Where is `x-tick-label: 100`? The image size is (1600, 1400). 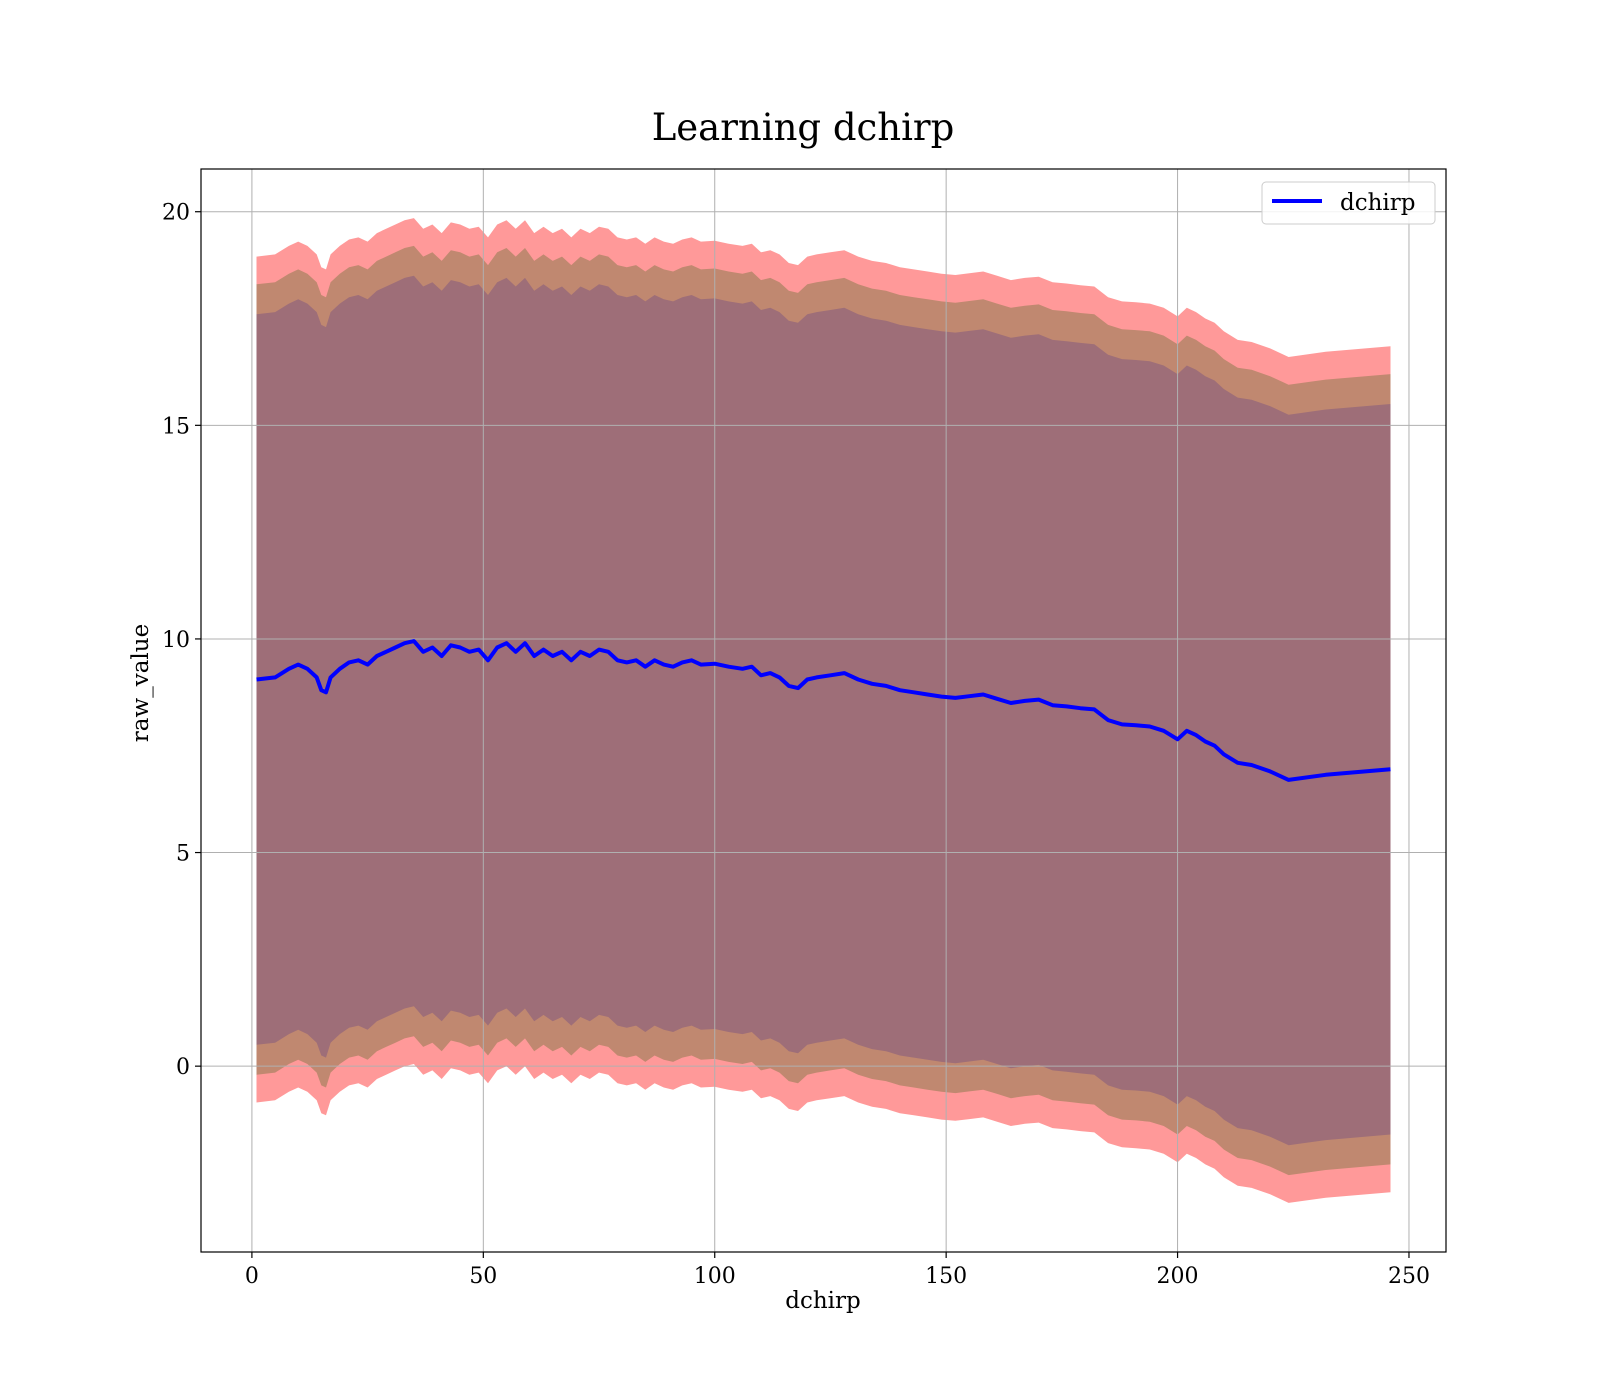 x-tick-label: 100 is located at coordinates (715, 1276).